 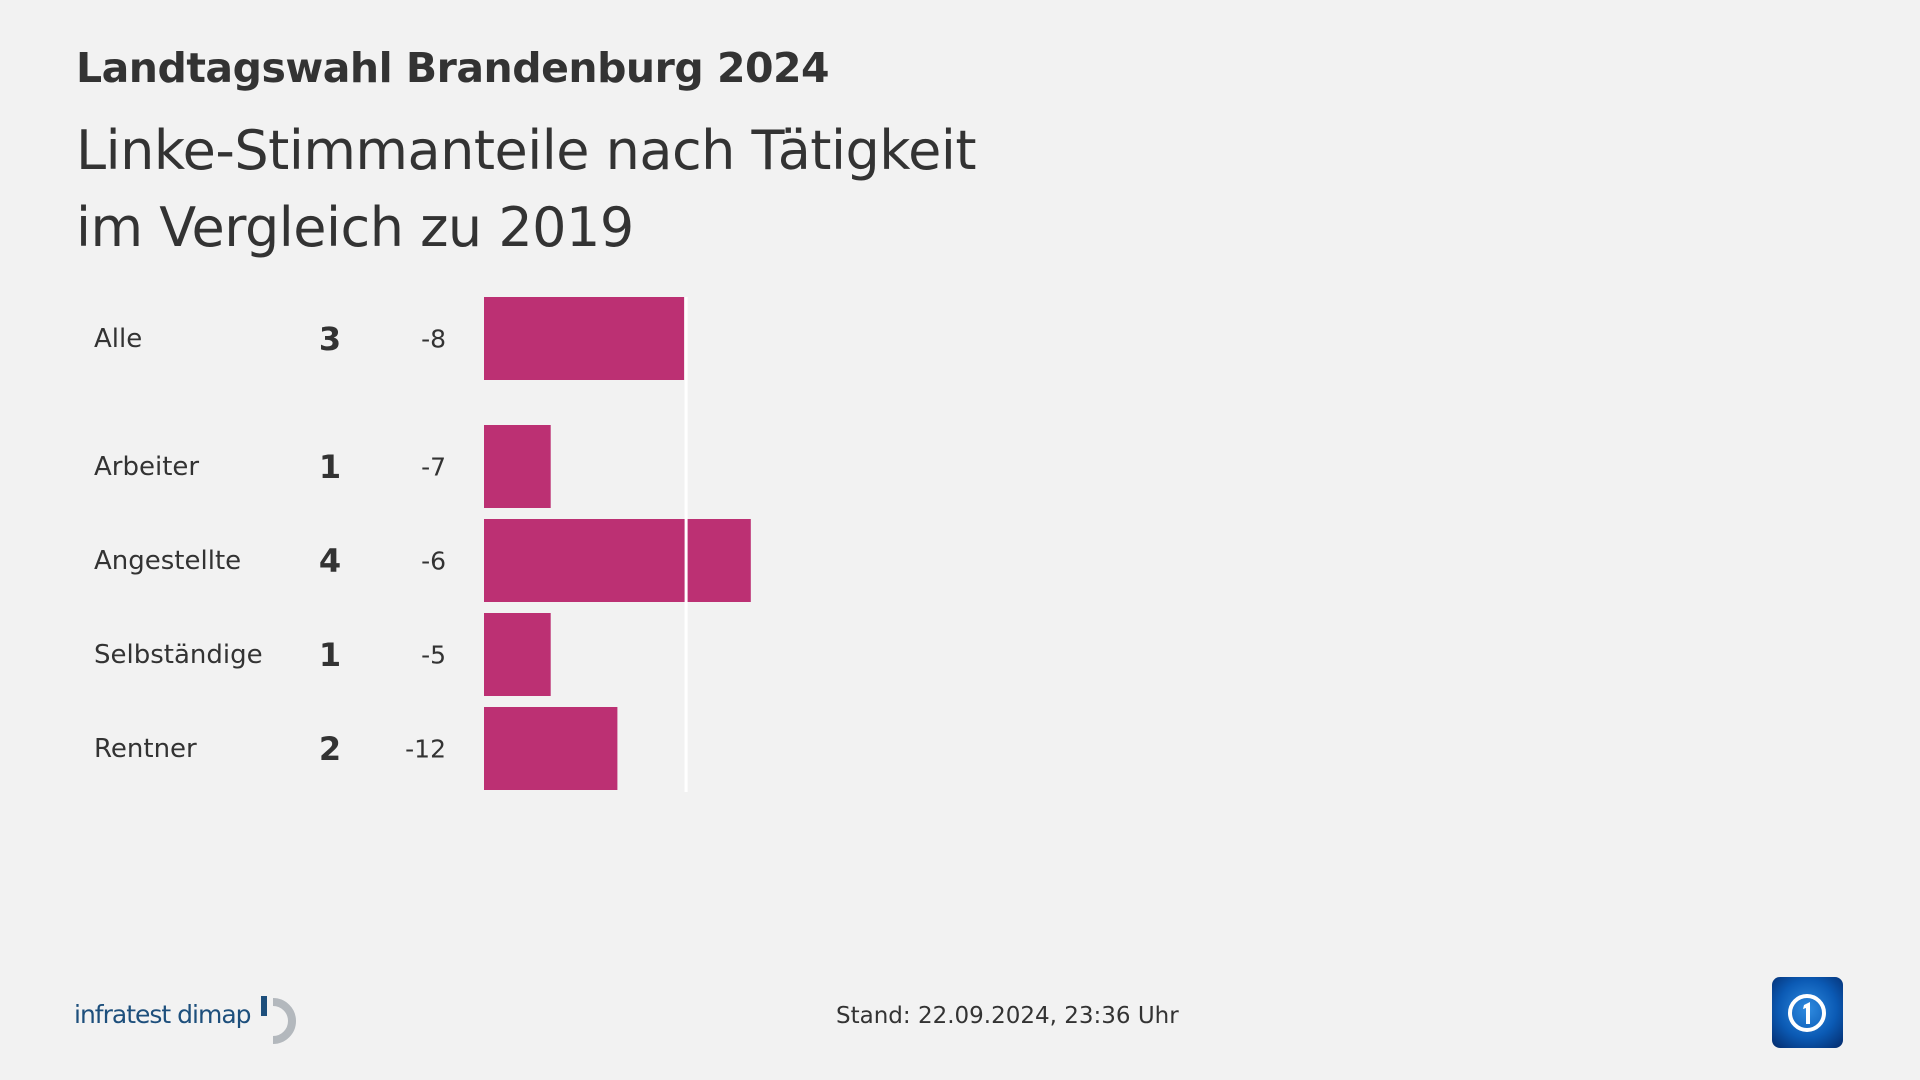 What do you see at coordinates (355, 227) in the screenshot?
I see `subtitle-line-2: im Vergleich zu 2019` at bounding box center [355, 227].